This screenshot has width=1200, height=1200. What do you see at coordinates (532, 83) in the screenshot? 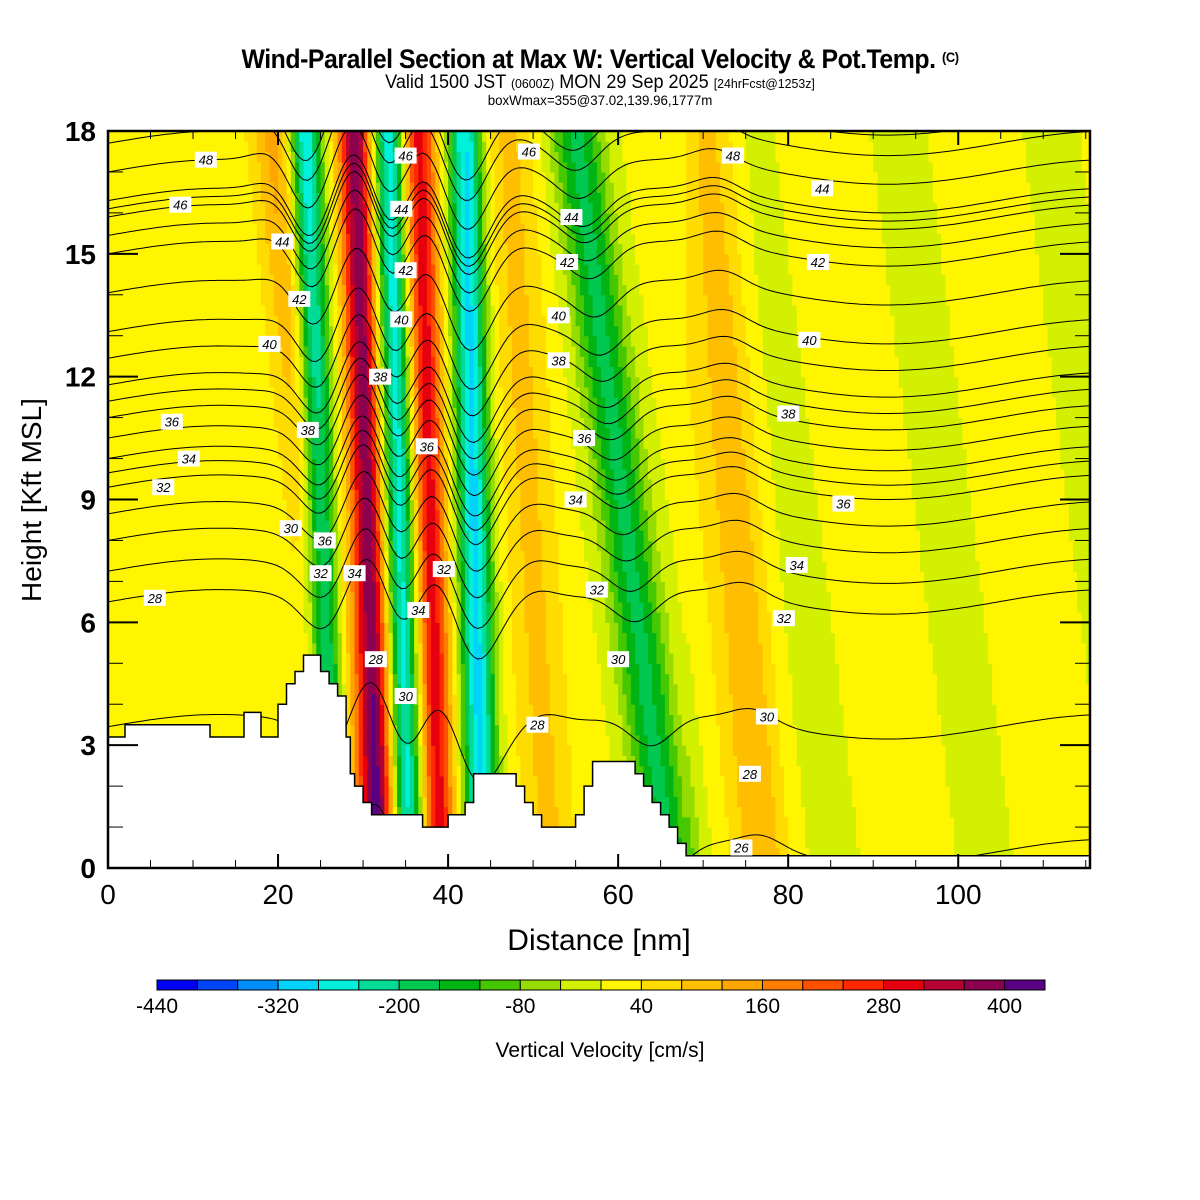
I see `zulu-time: (0600Z)` at bounding box center [532, 83].